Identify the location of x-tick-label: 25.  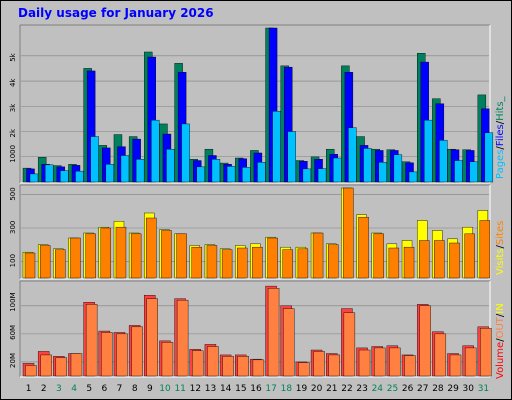
(392, 389).